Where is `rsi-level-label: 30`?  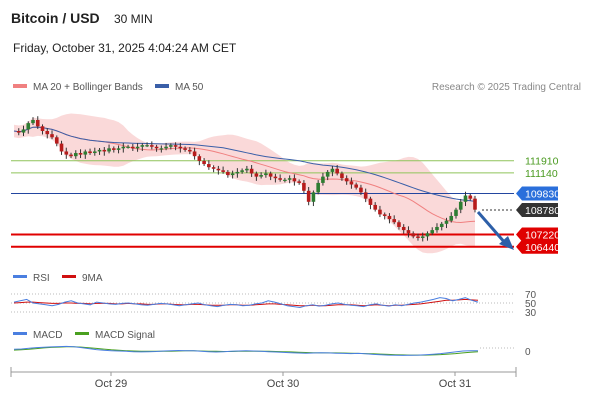 rsi-level-label: 30 is located at coordinates (531, 313).